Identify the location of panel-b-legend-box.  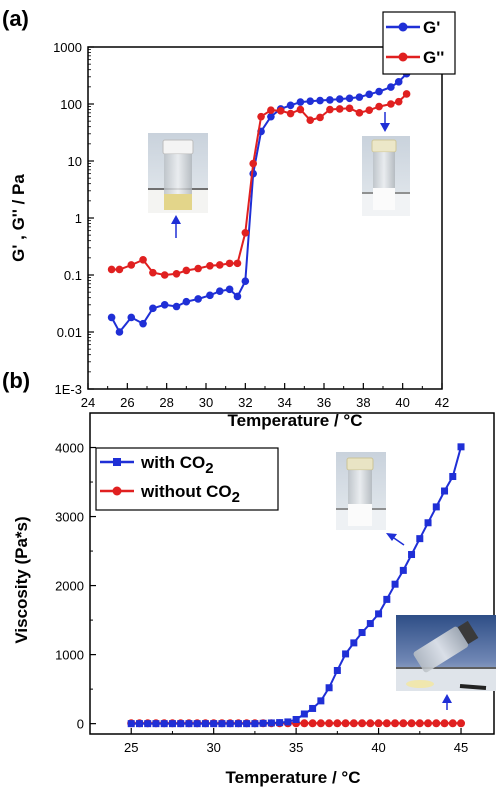
(187, 479).